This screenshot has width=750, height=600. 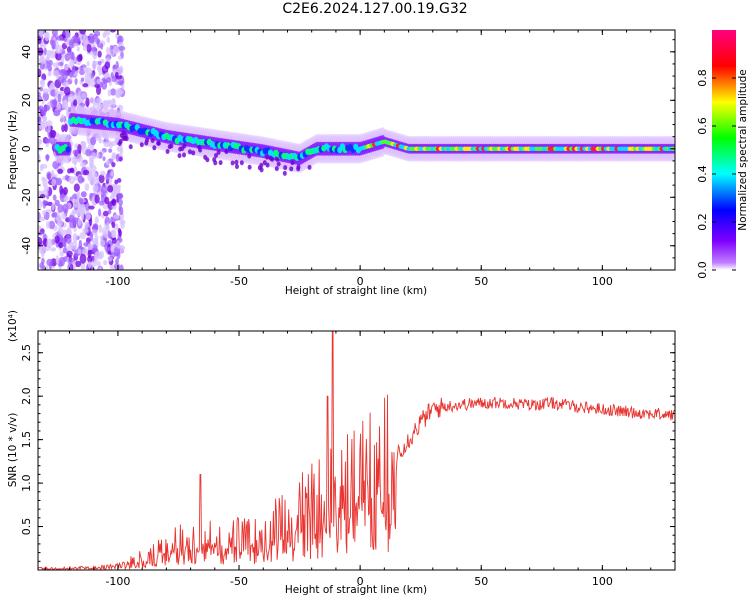 I want to click on colorbar-tick-label: 0.2, so click(x=702, y=222).